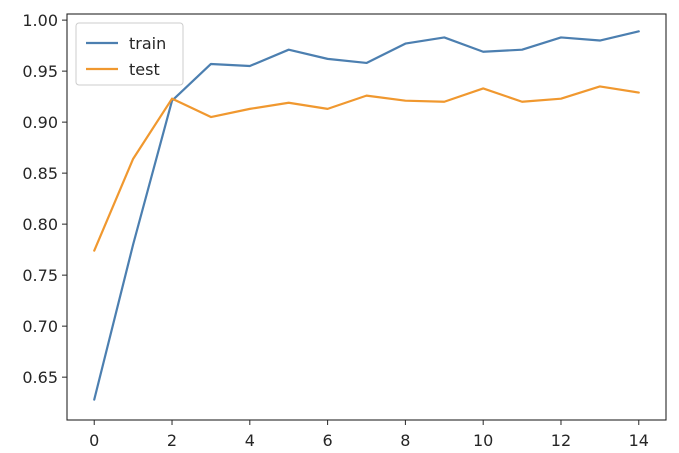  What do you see at coordinates (94, 440) in the screenshot?
I see `x-tick-label: 0` at bounding box center [94, 440].